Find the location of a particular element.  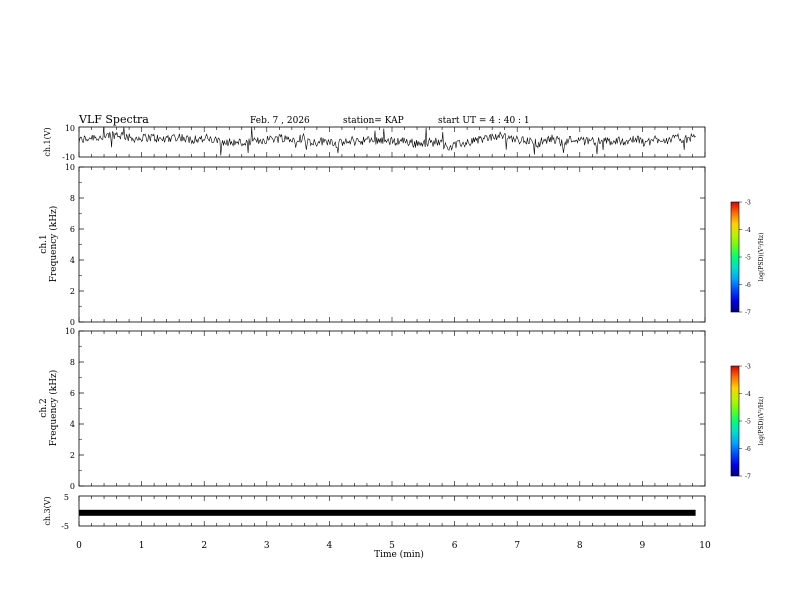

ch1-colorbar-tick-label: -5 is located at coordinates (748, 258).